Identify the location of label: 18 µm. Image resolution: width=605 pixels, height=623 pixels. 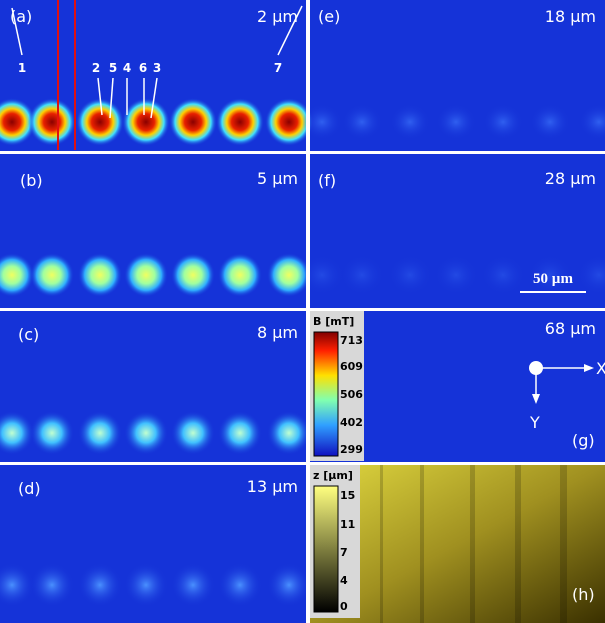
(570, 16).